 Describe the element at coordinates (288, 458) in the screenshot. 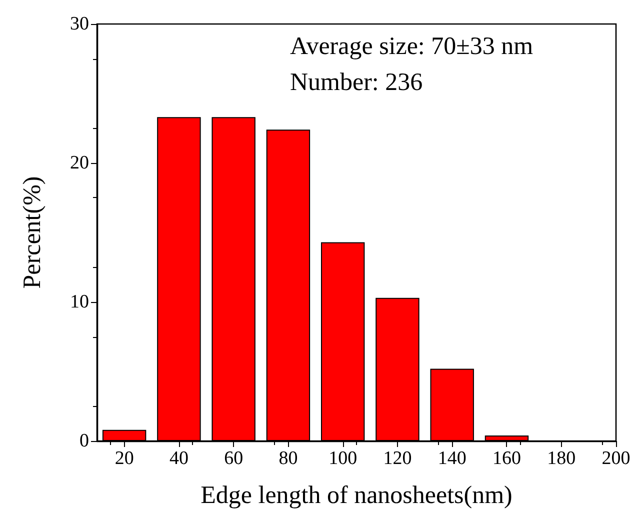

I see `x-tick-label: 80` at that location.